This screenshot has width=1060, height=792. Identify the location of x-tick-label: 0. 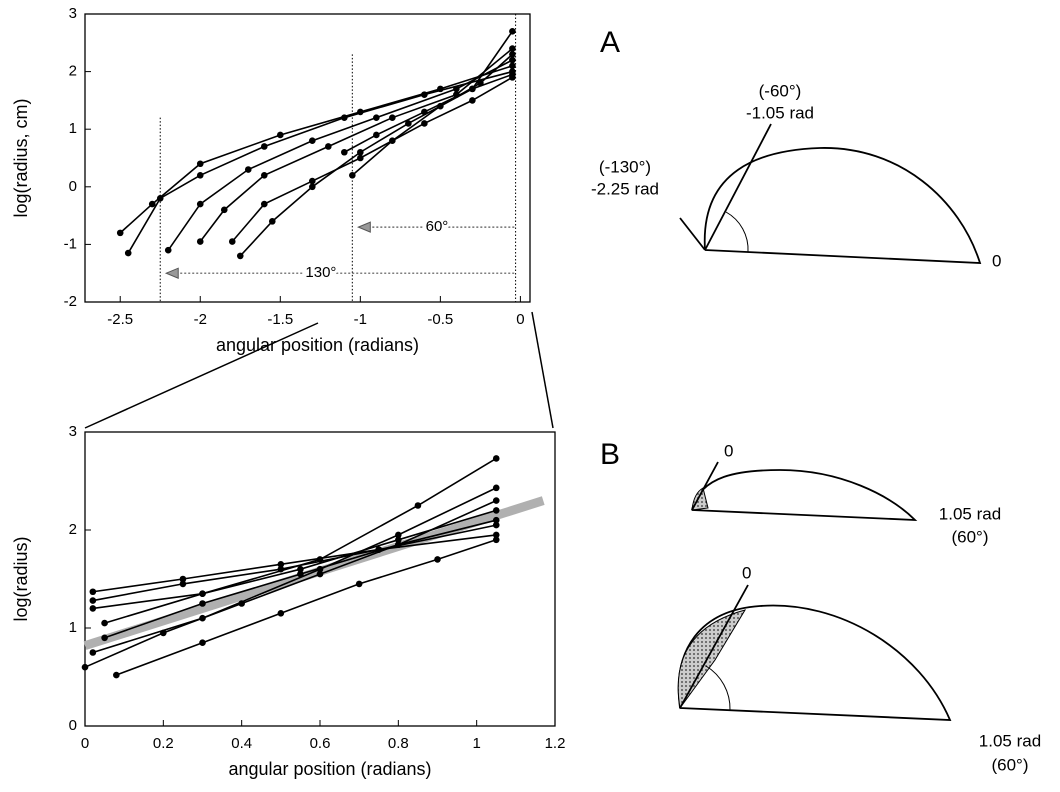
(85, 743).